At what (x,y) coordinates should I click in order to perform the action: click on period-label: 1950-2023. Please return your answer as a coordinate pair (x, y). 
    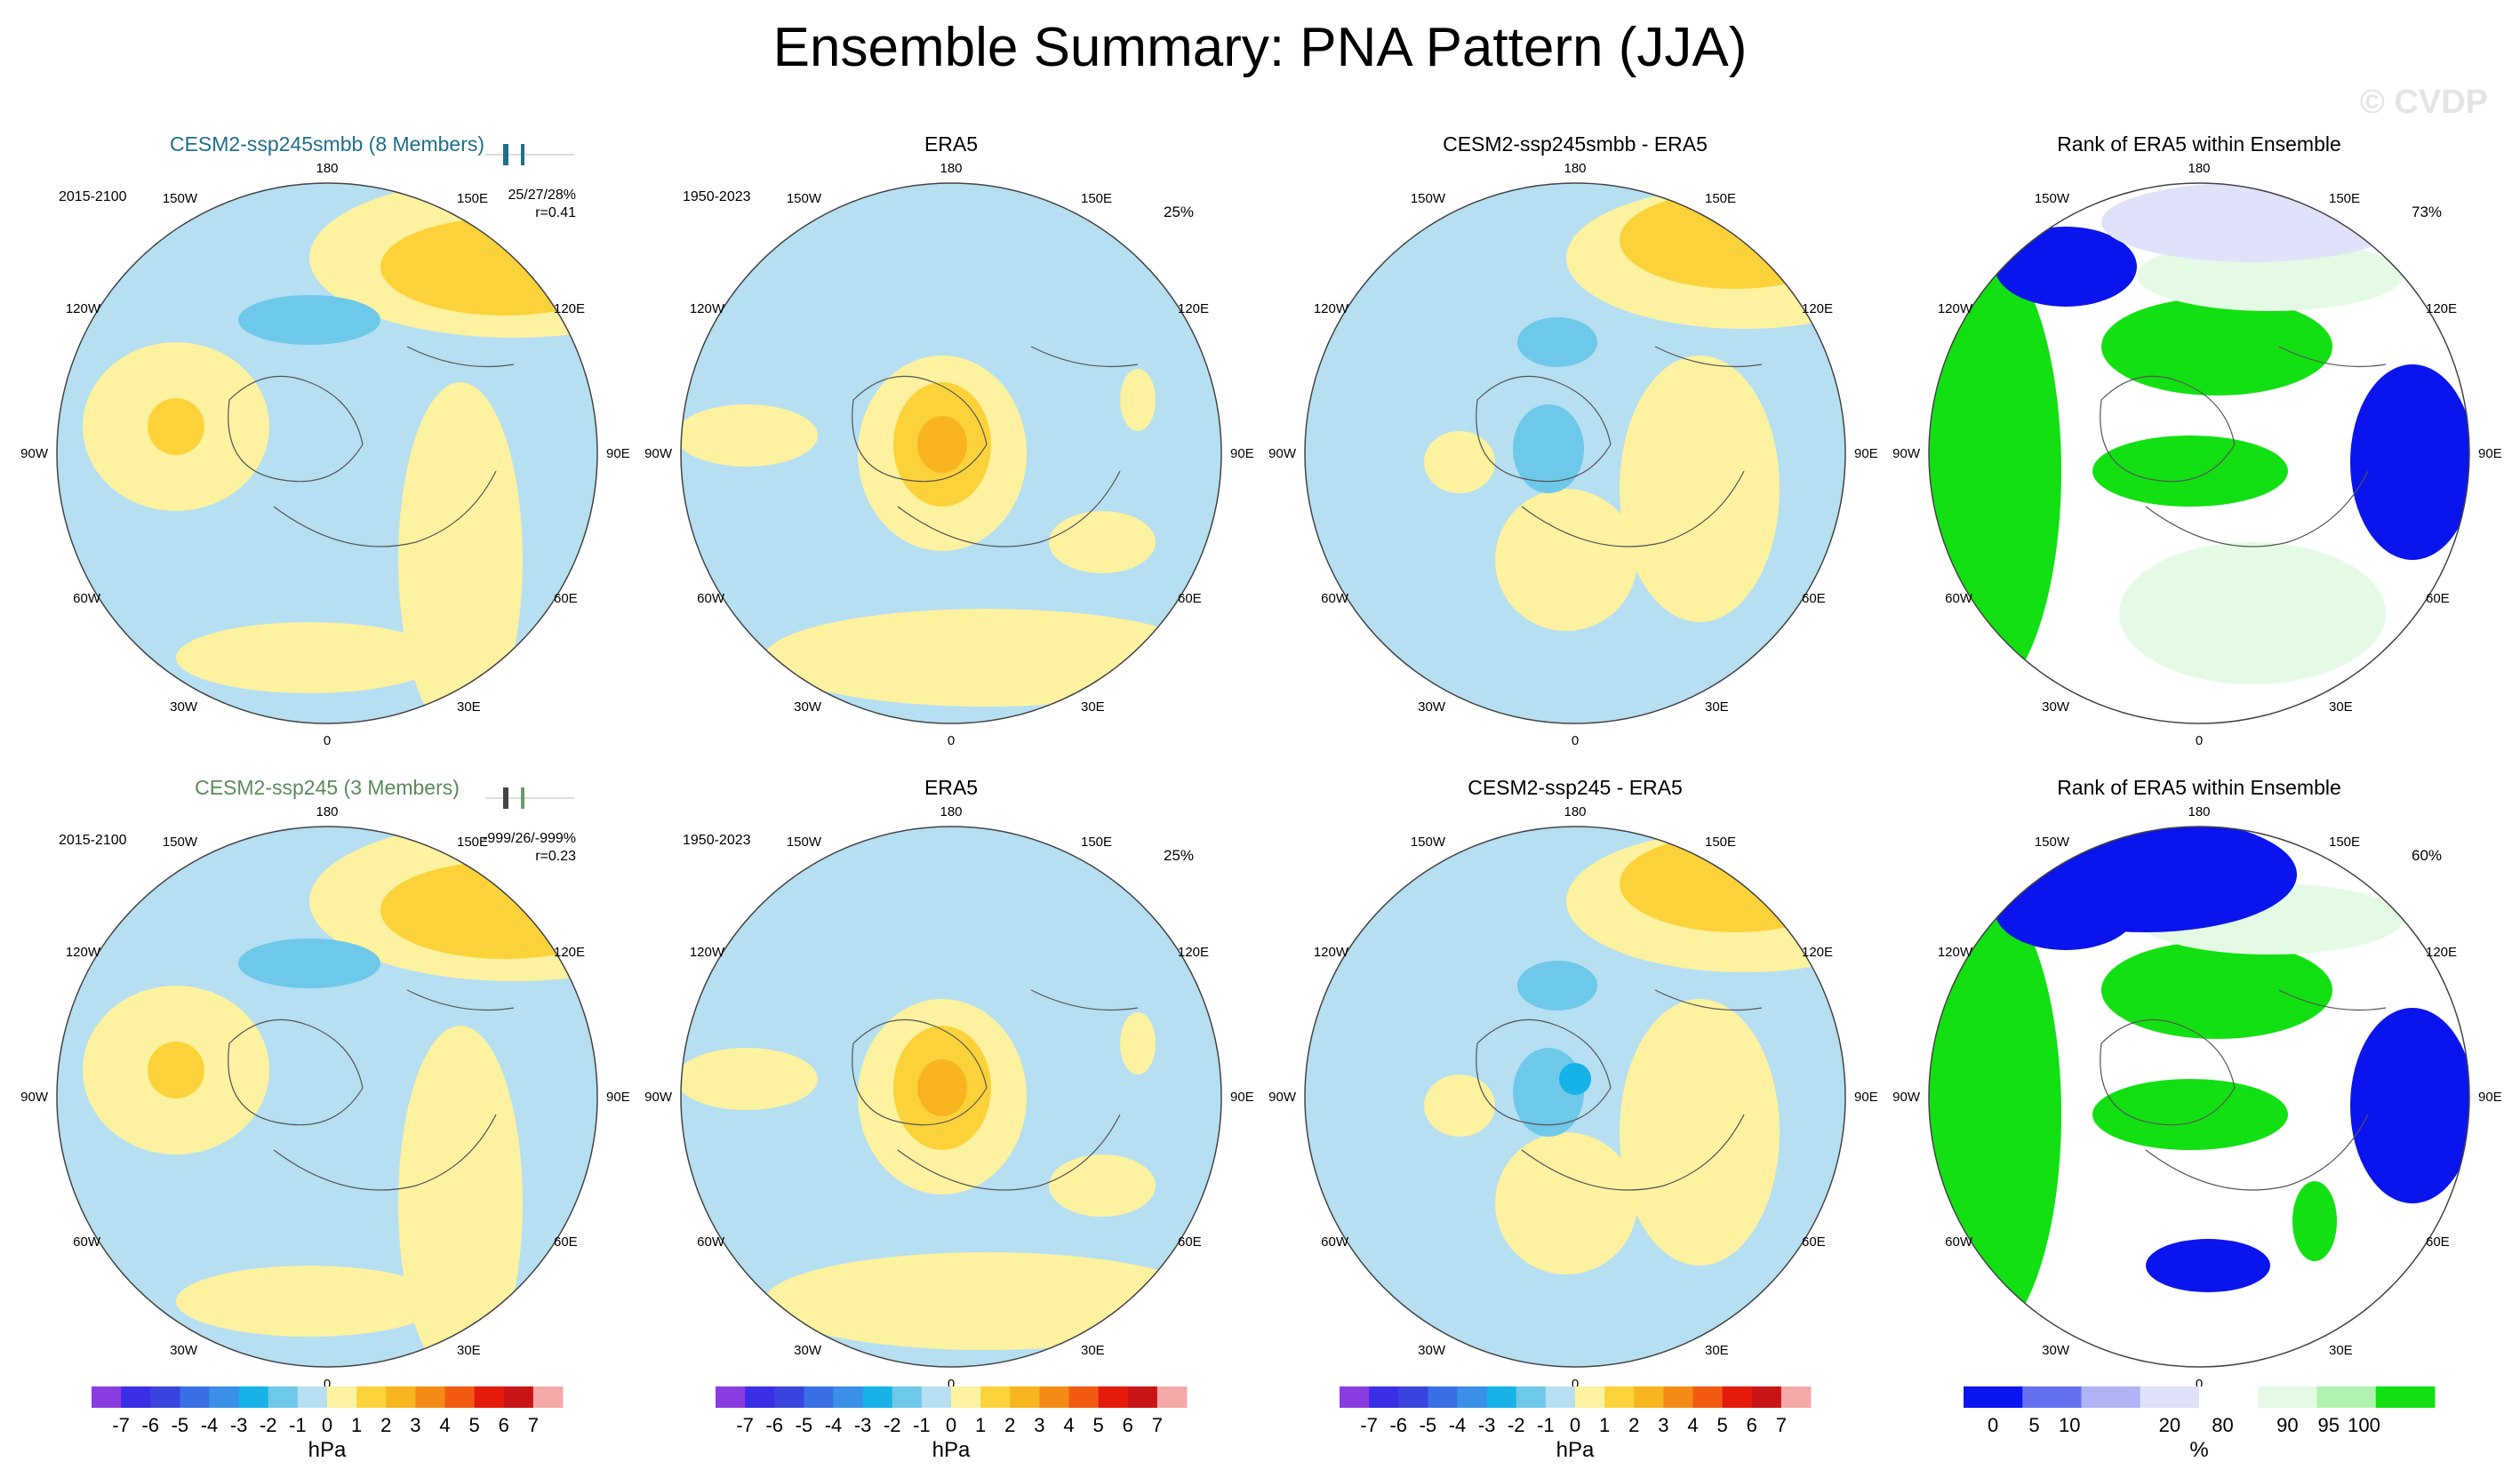
    Looking at the image, I should click on (717, 196).